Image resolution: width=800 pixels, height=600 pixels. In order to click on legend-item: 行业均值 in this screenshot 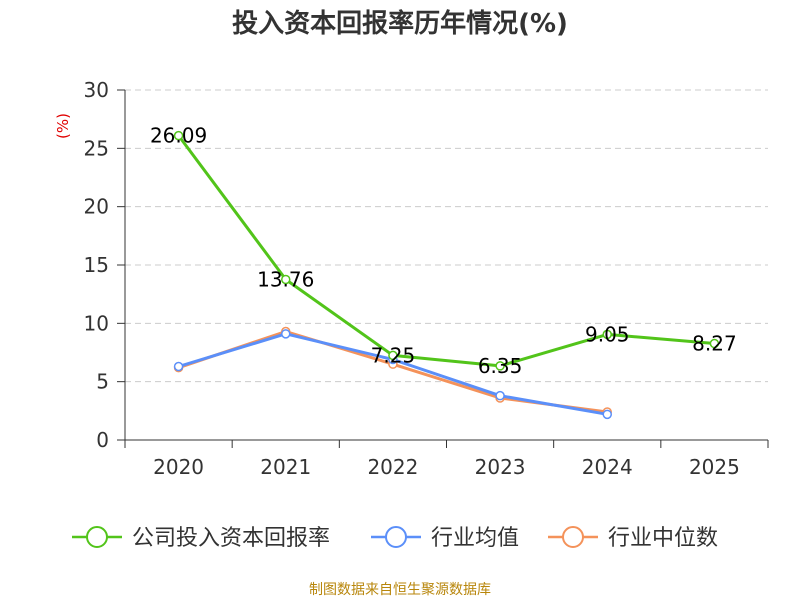, I will do `click(445, 538)`.